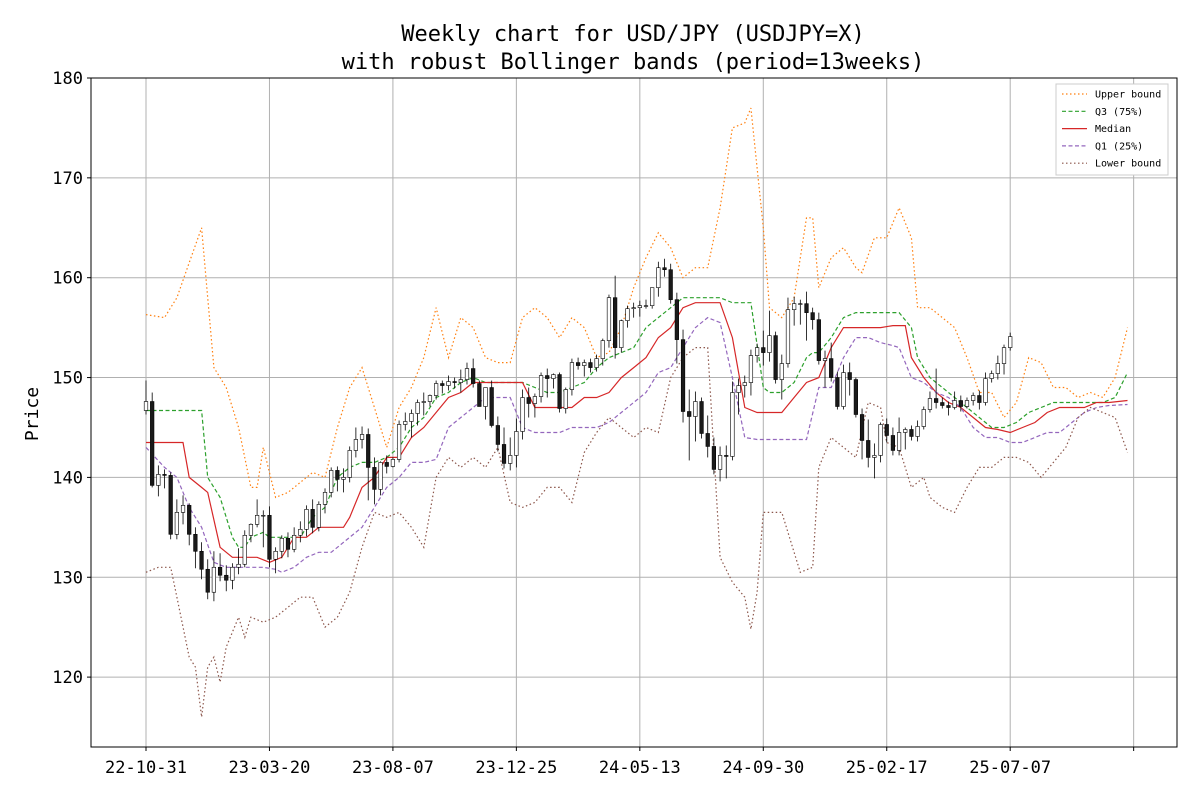  Describe the element at coordinates (67, 678) in the screenshot. I see `y-tick-label: 120` at that location.